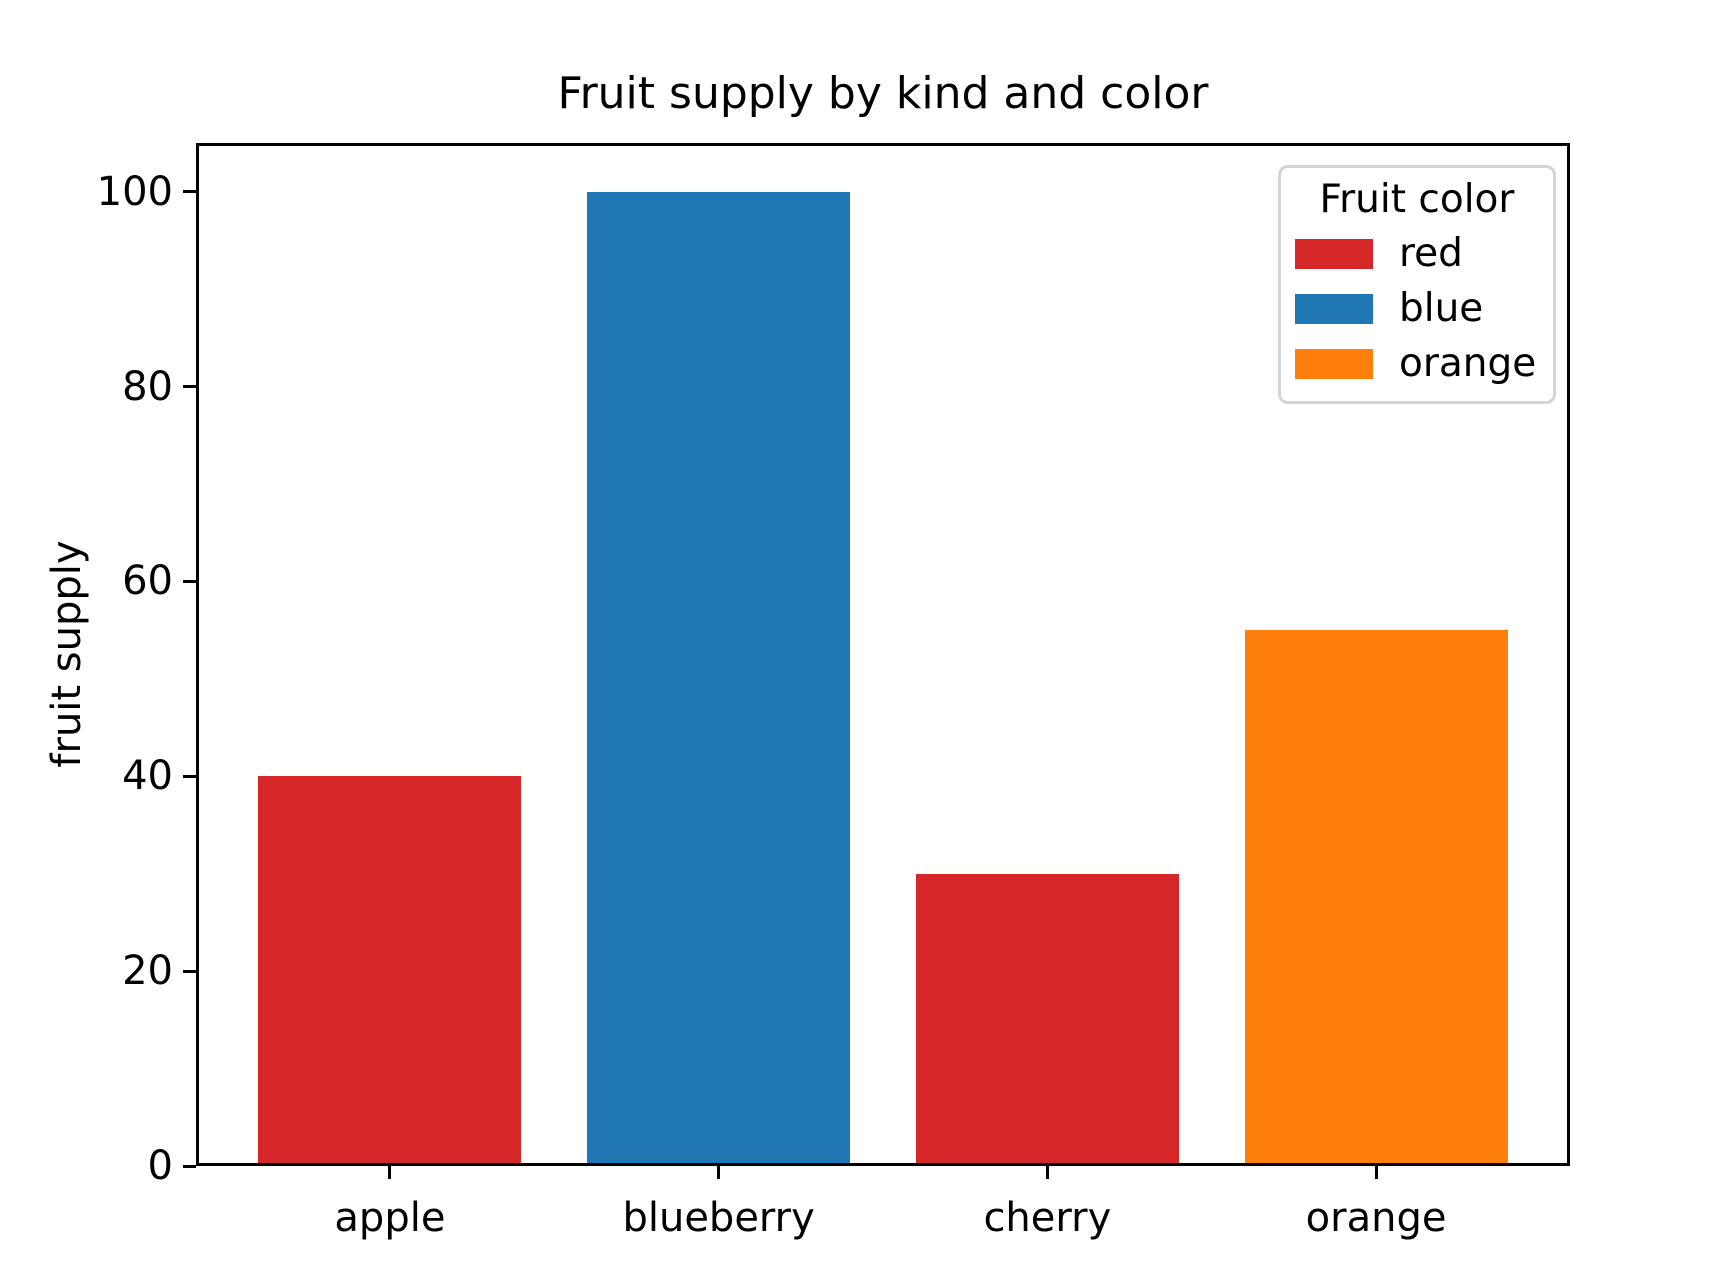  What do you see at coordinates (719, 678) in the screenshot?
I see `bar-blueberry` at bounding box center [719, 678].